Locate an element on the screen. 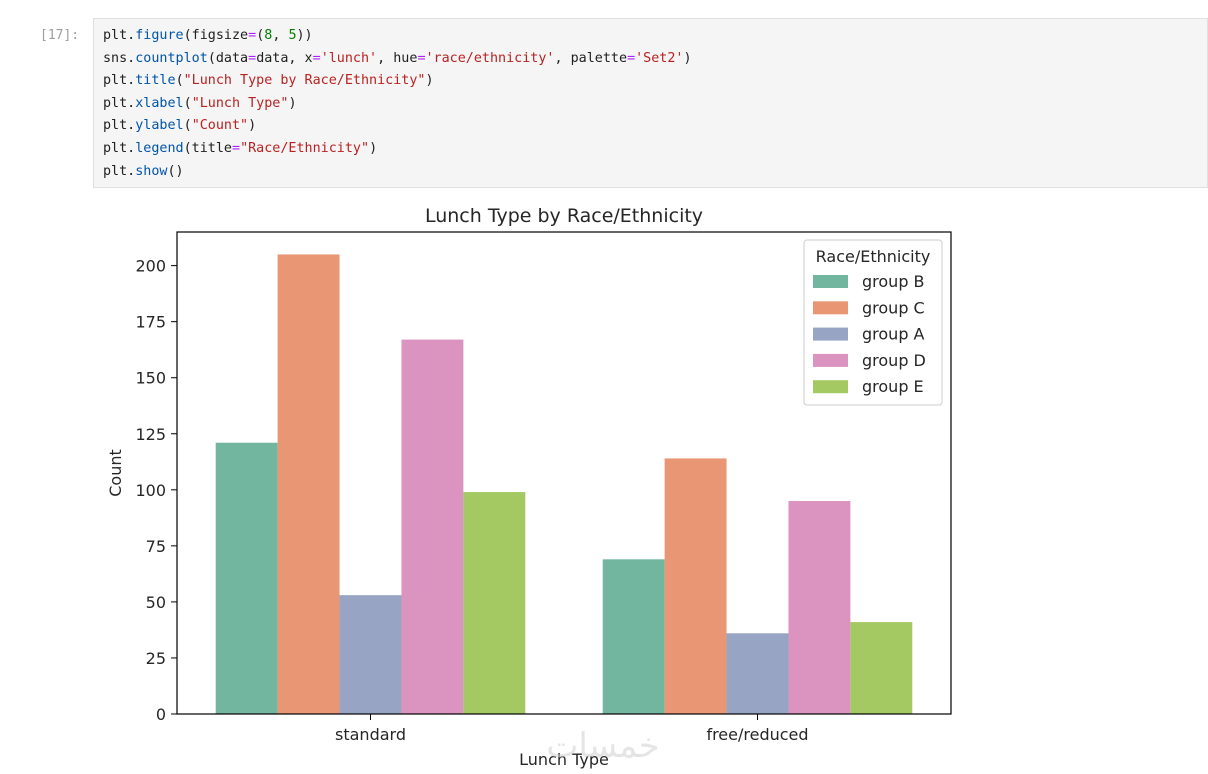 The image size is (1208, 774). y-tick-label: 150 is located at coordinates (150, 378).